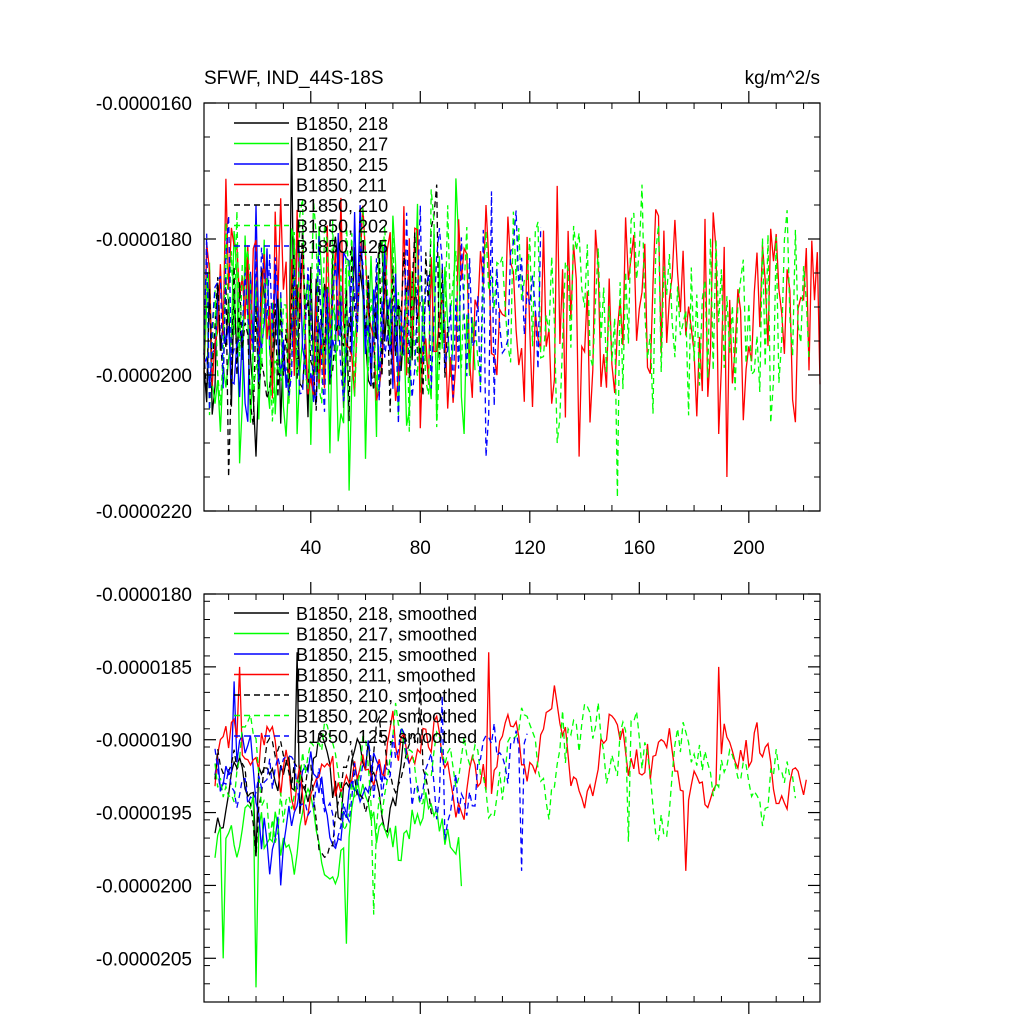  What do you see at coordinates (144, 668) in the screenshot?
I see `y-tick-label: -0.0000185` at bounding box center [144, 668].